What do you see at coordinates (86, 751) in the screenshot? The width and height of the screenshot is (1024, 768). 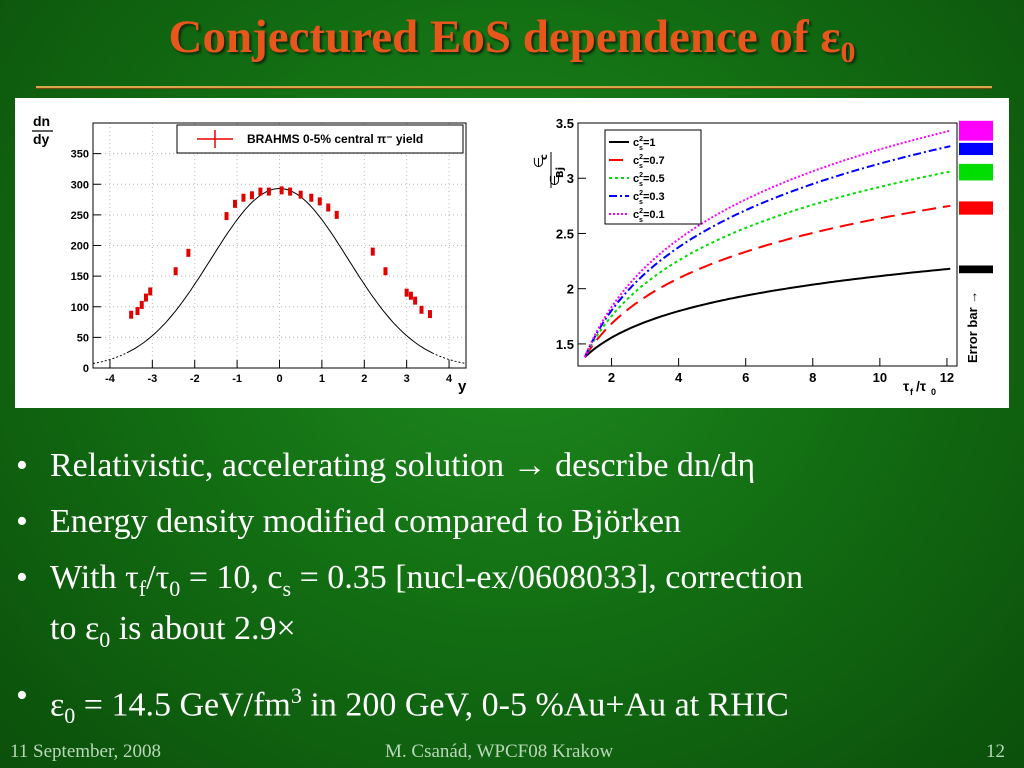 I see `footer-date: 11 September, 2008` at bounding box center [86, 751].